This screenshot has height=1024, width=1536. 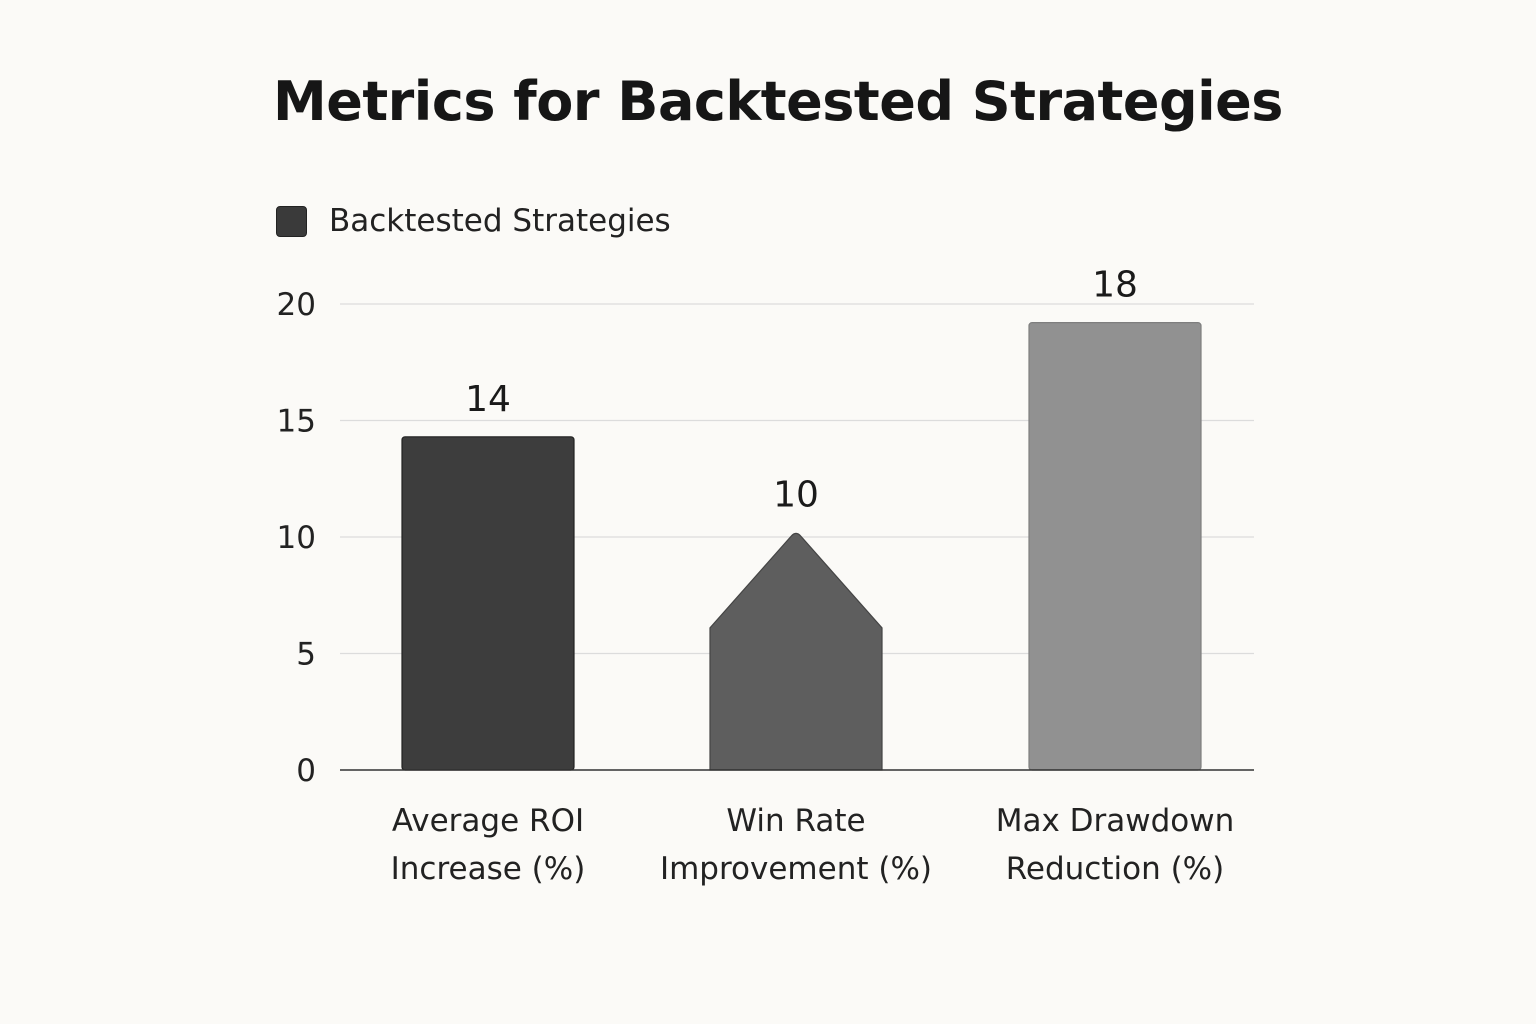 I want to click on bar-win-rate, so click(x=796, y=651).